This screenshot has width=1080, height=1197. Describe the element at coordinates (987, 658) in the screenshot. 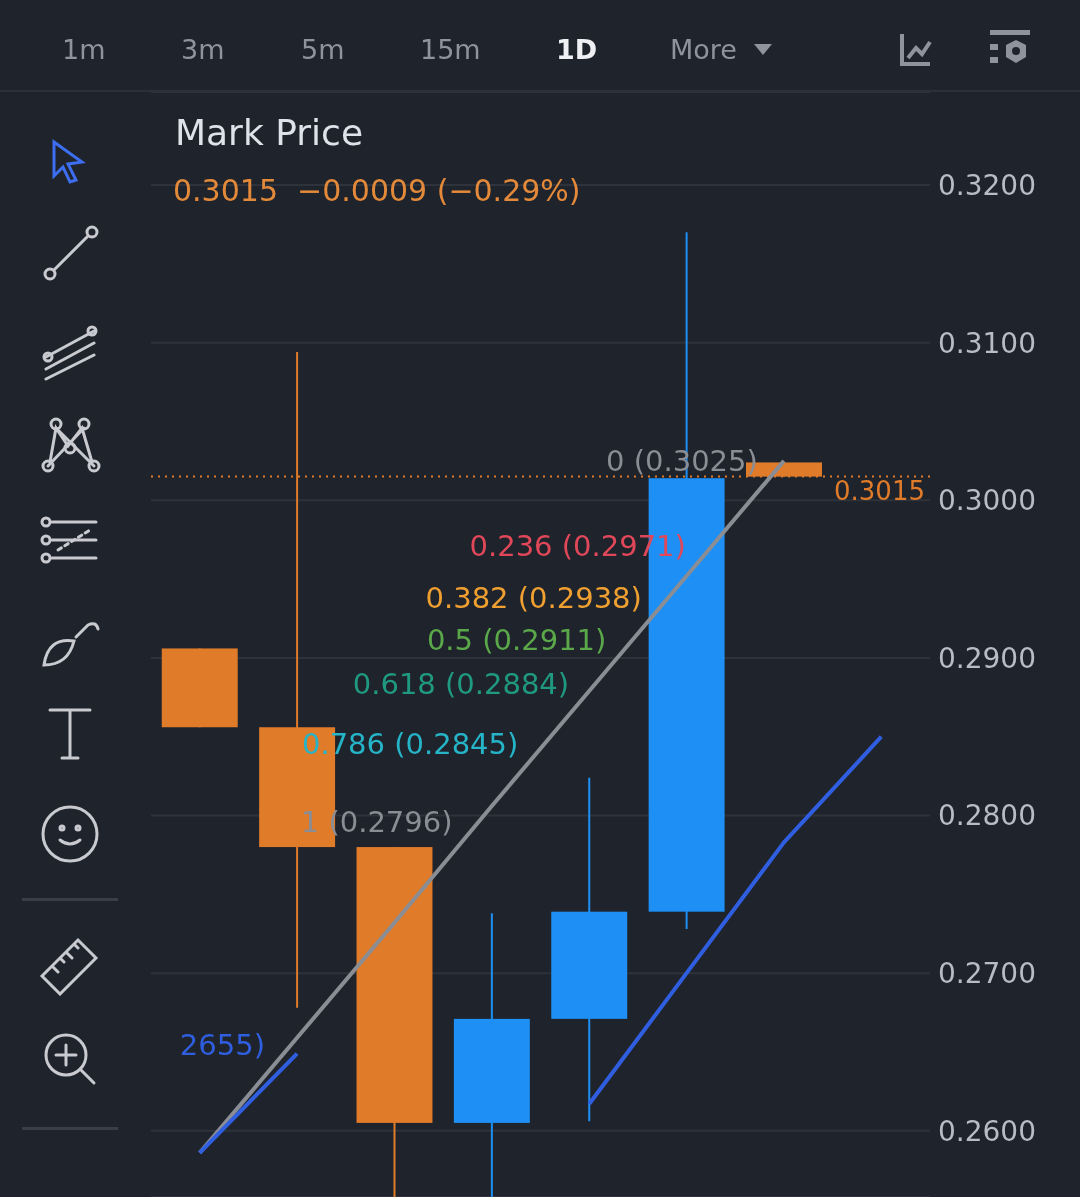

I see `y-tick-label: 0.2900` at that location.